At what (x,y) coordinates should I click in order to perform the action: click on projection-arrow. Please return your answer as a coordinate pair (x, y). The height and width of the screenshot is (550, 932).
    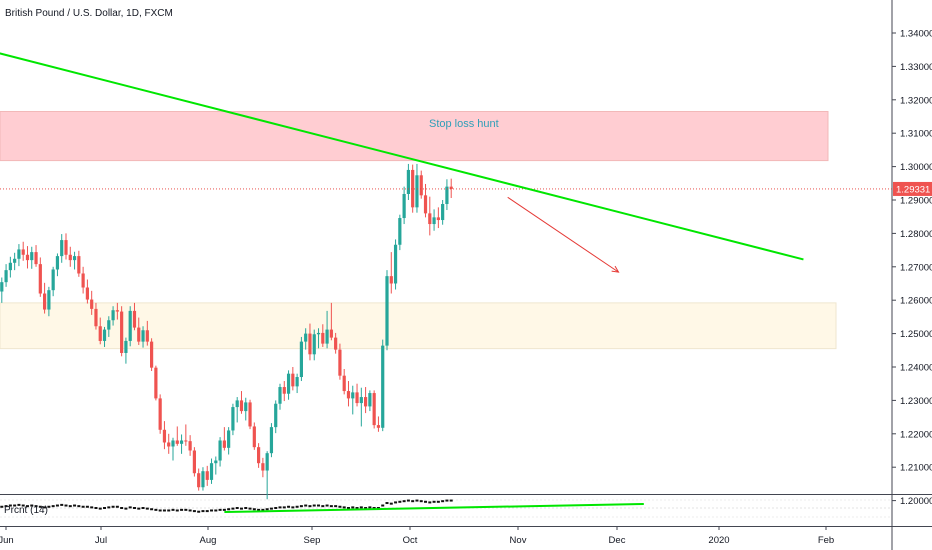
    Looking at the image, I should click on (563, 234).